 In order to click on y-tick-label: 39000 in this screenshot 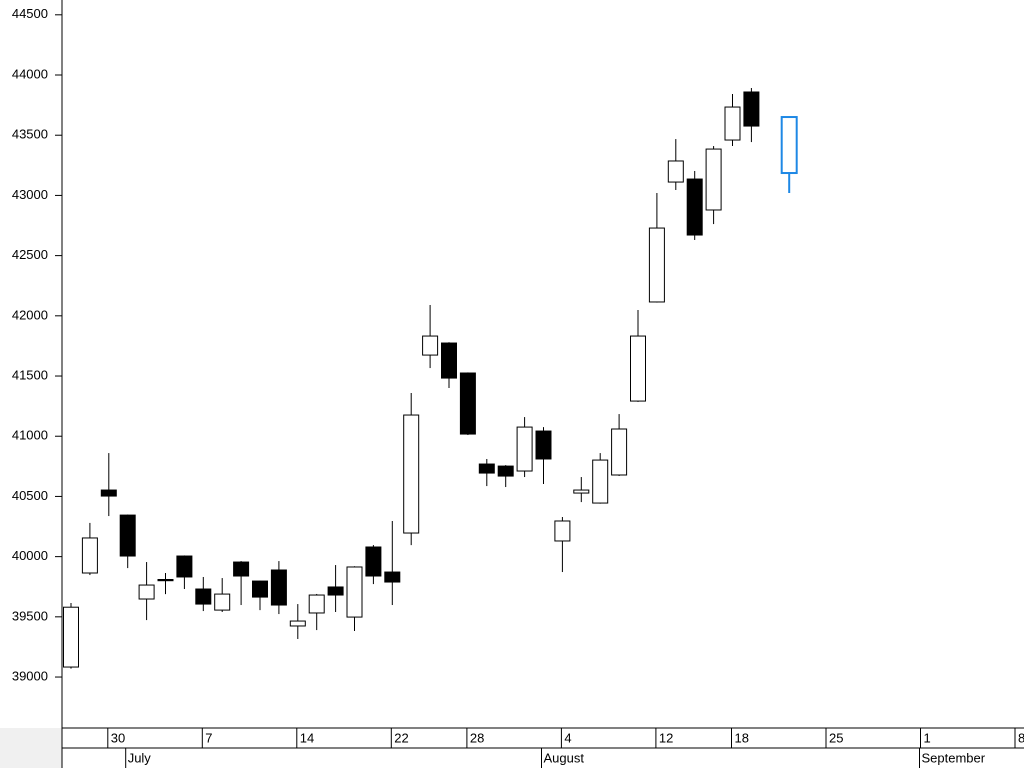, I will do `click(30, 675)`.